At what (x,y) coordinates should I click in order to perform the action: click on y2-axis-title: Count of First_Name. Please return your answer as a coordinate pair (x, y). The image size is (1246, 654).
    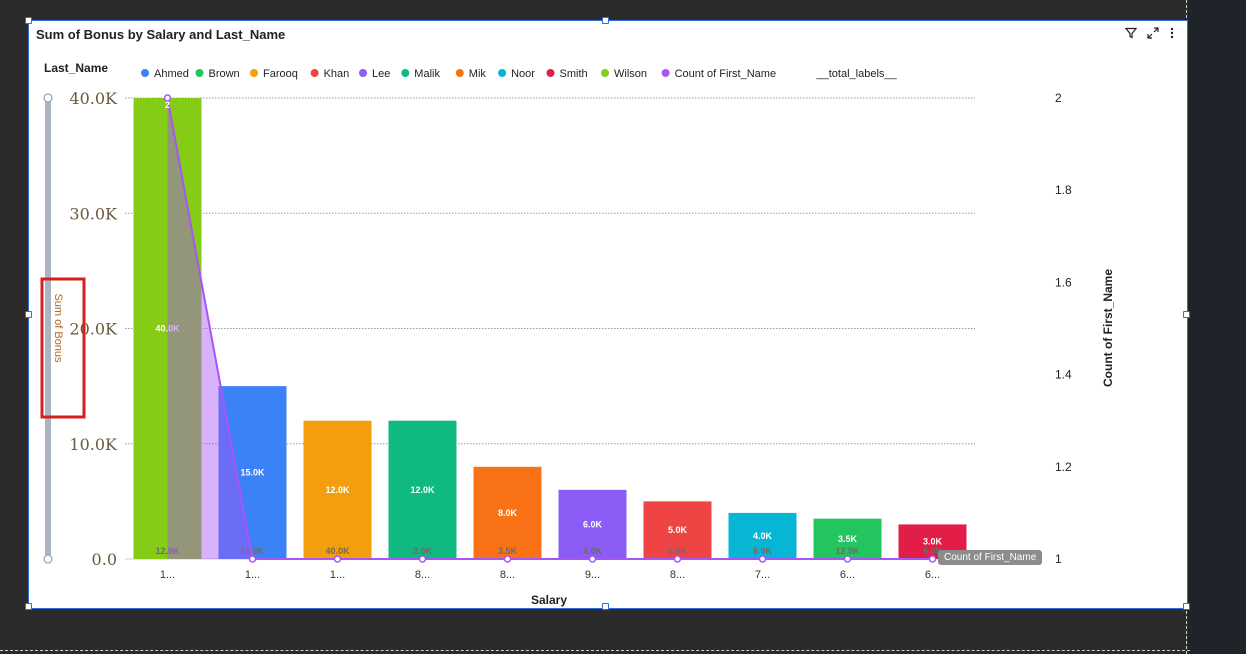
    Looking at the image, I should click on (1108, 328).